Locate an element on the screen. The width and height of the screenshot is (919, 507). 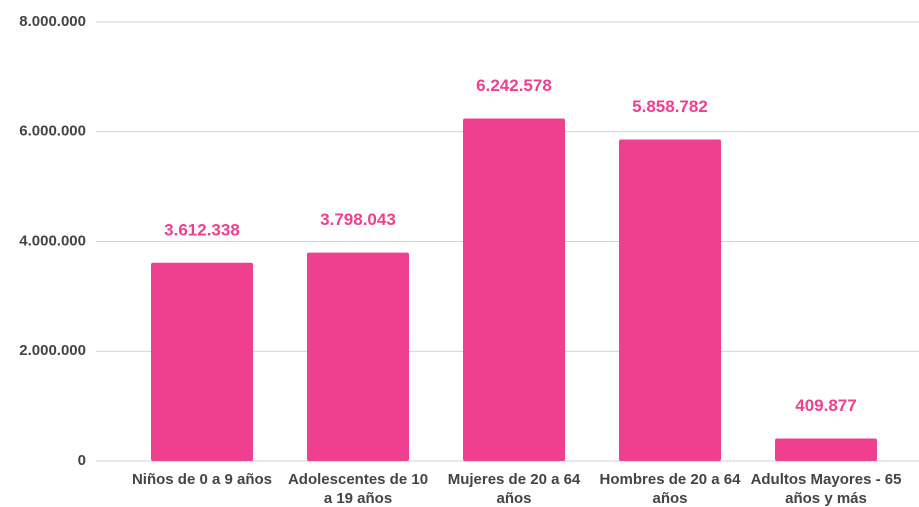
x-tick-label: Niños de 0 a 9 años is located at coordinates (202, 479).